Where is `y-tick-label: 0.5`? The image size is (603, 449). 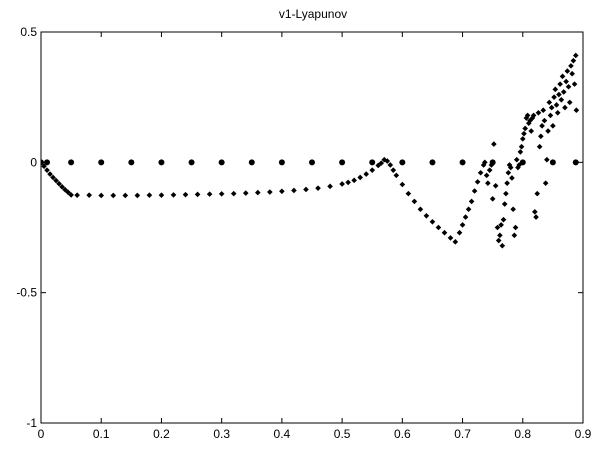
y-tick-label: 0.5 is located at coordinates (28, 32).